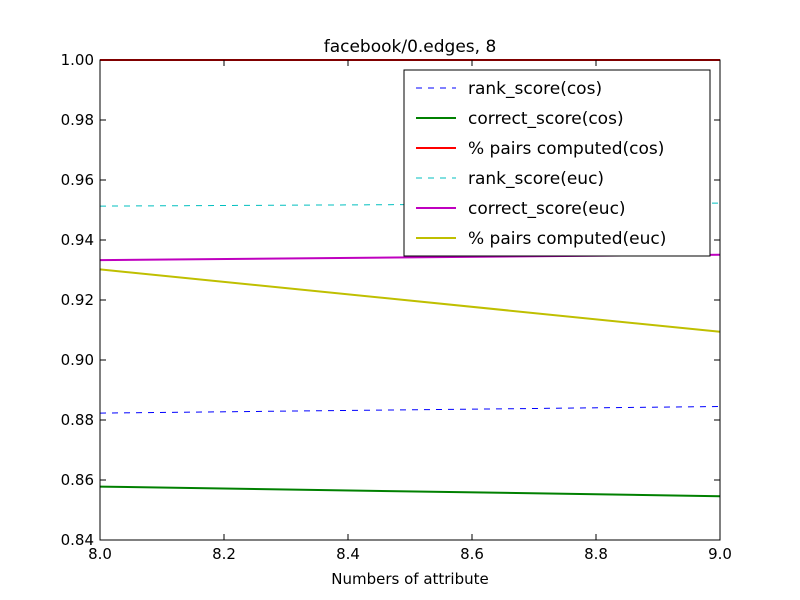 The image size is (800, 600). What do you see at coordinates (535, 89) in the screenshot?
I see `legend-label-0: rank_score(cos)` at bounding box center [535, 89].